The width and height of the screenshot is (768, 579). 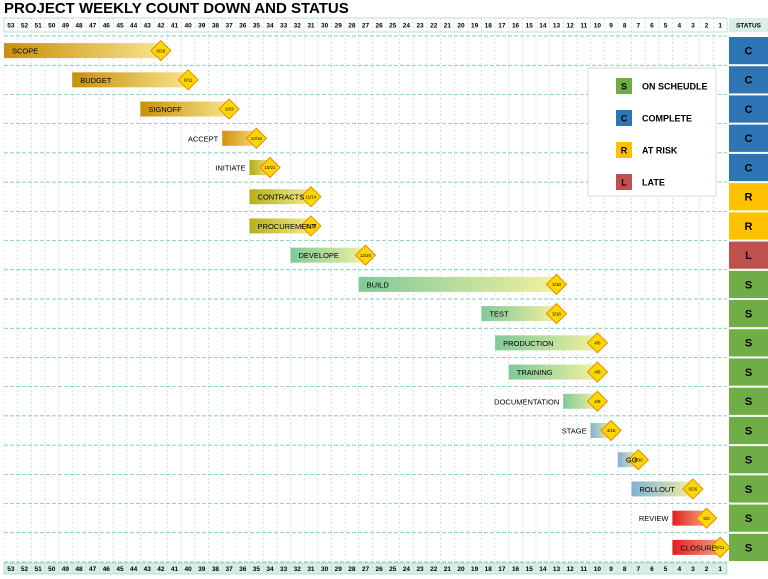 I want to click on task-label: ACCEPT, so click(x=203, y=138).